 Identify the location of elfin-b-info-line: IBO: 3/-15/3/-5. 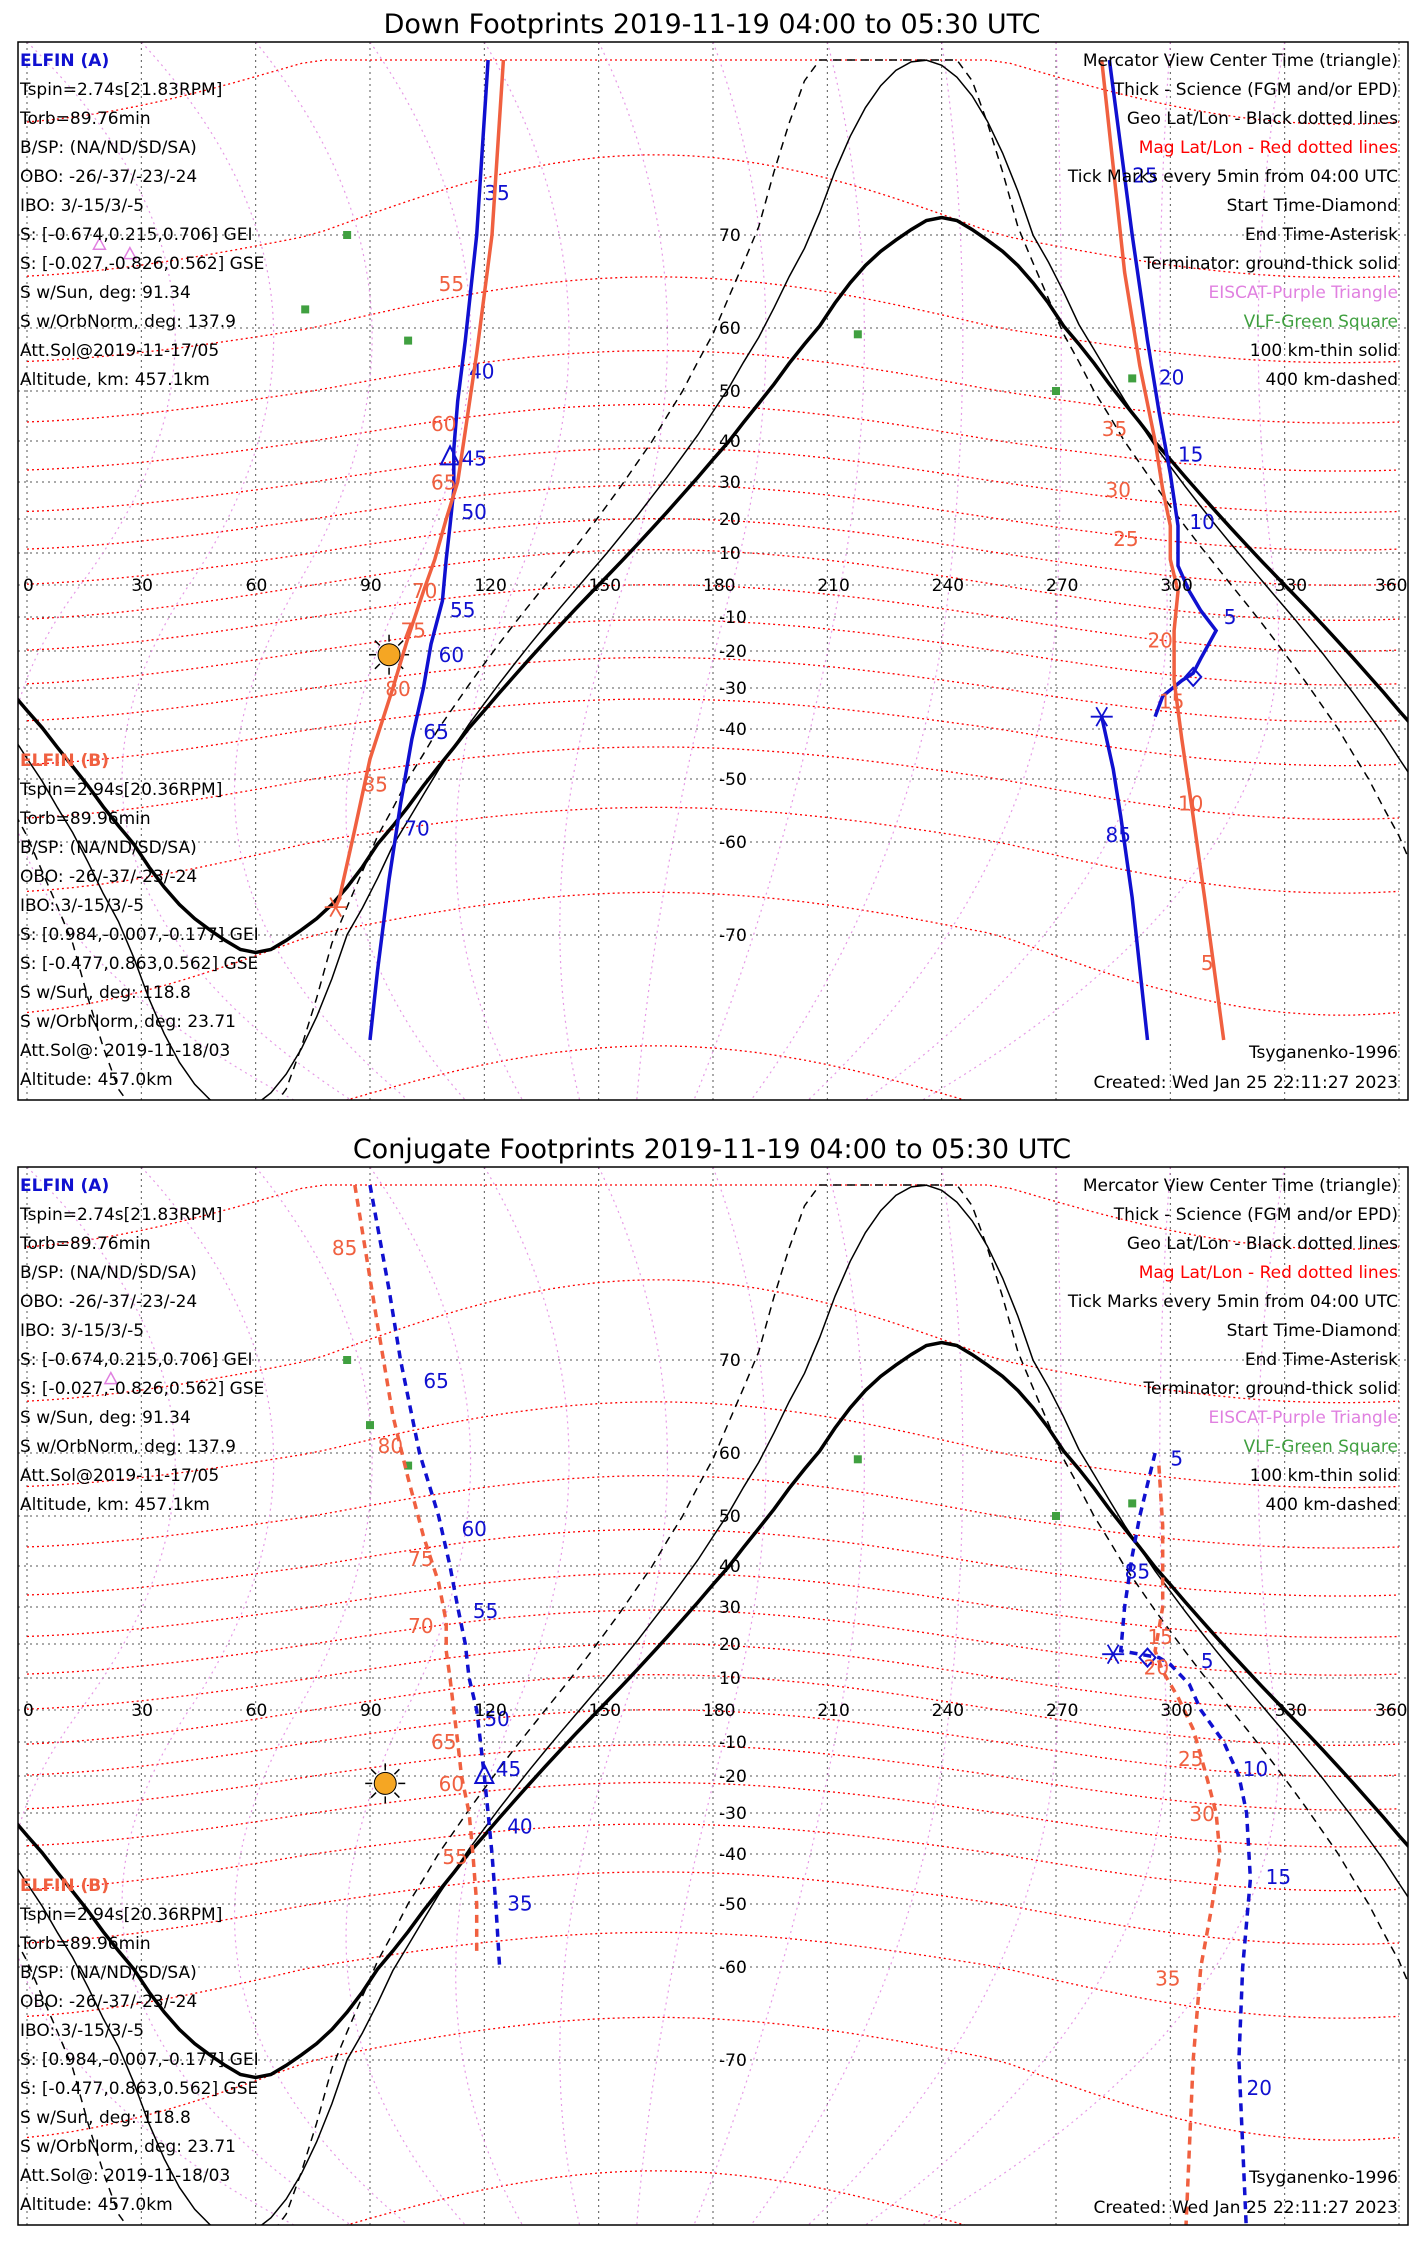
(82, 906).